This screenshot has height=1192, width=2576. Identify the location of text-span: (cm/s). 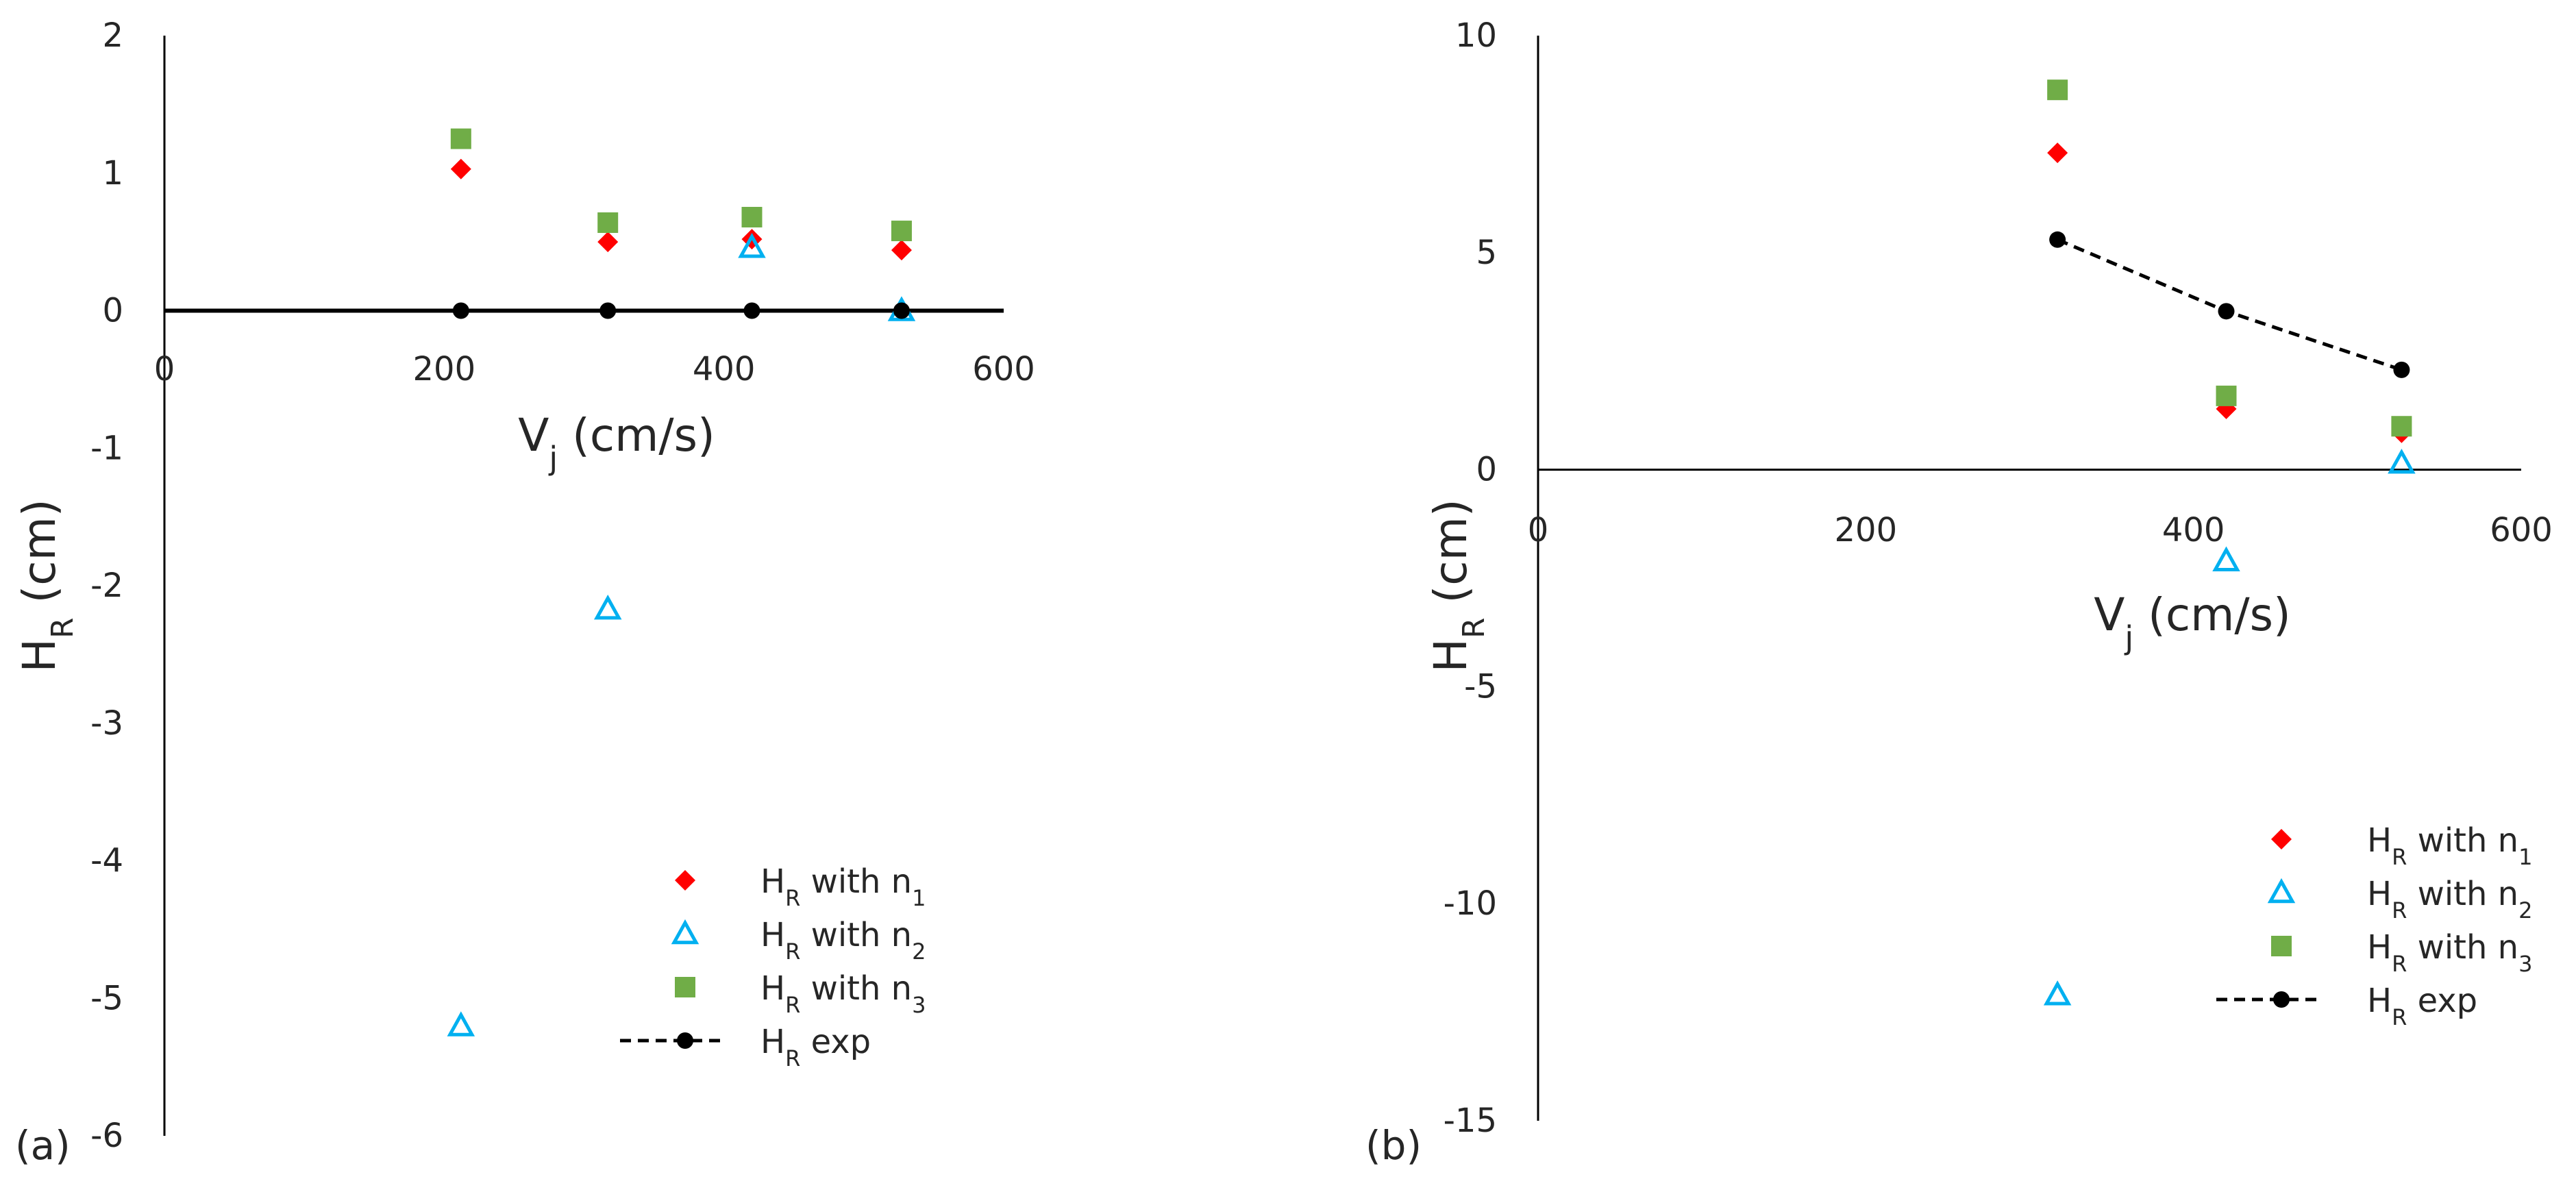
(636, 435).